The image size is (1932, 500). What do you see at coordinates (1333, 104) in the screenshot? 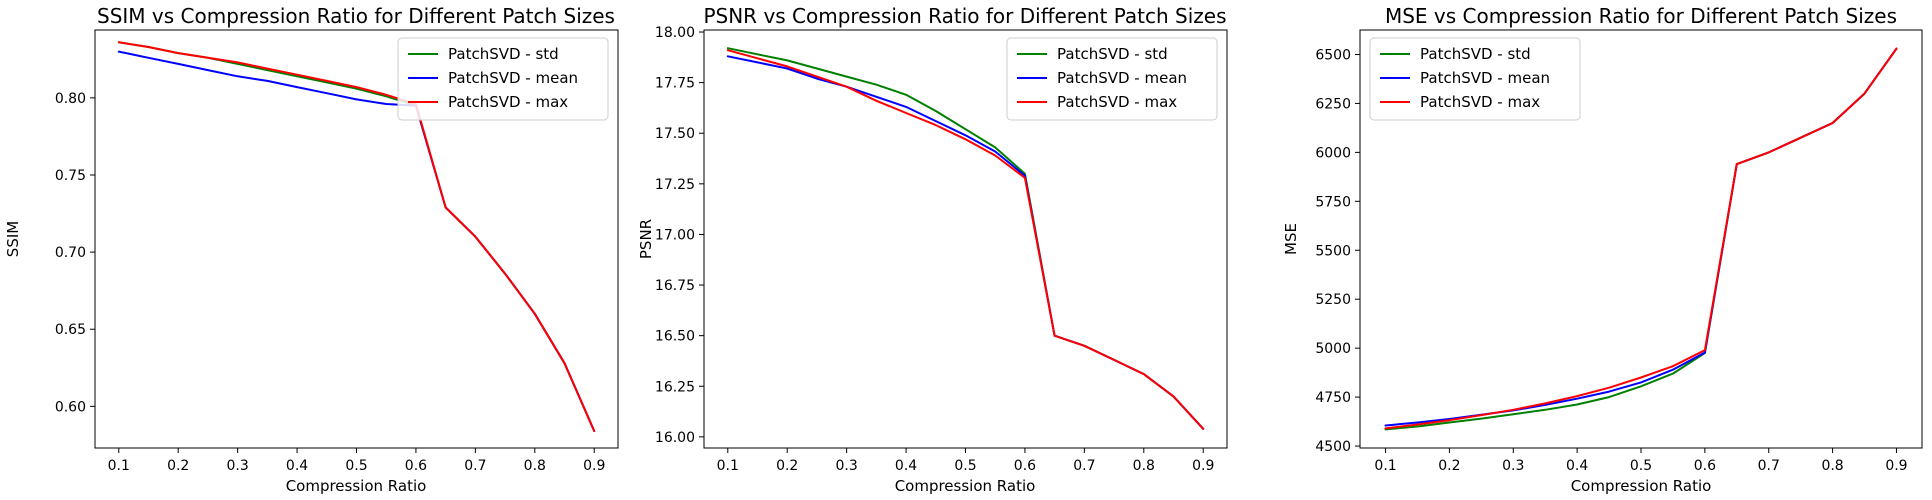
I see `y-tick-label: 6250` at bounding box center [1333, 104].